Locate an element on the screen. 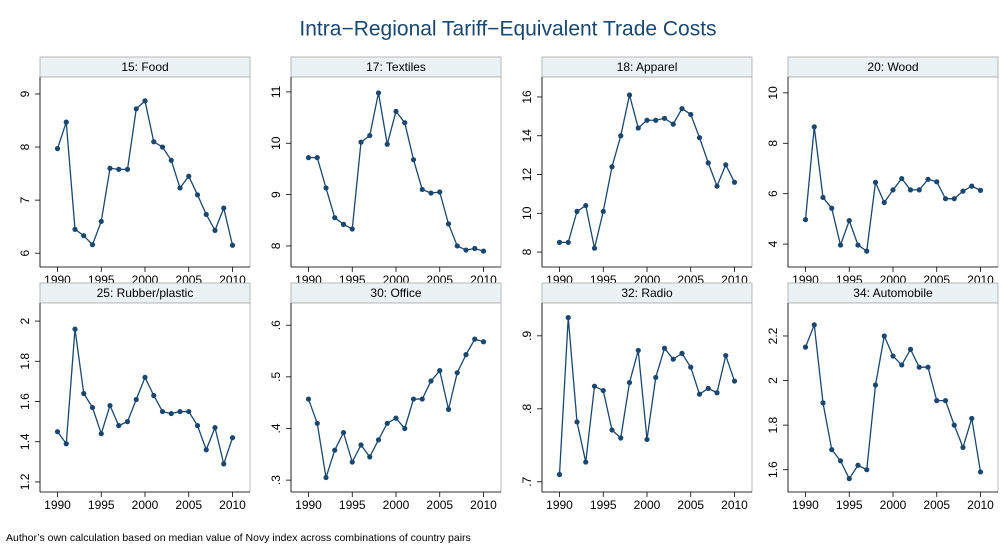 This screenshot has height=553, width=1003. y-tick-label: 7 is located at coordinates (25, 199).